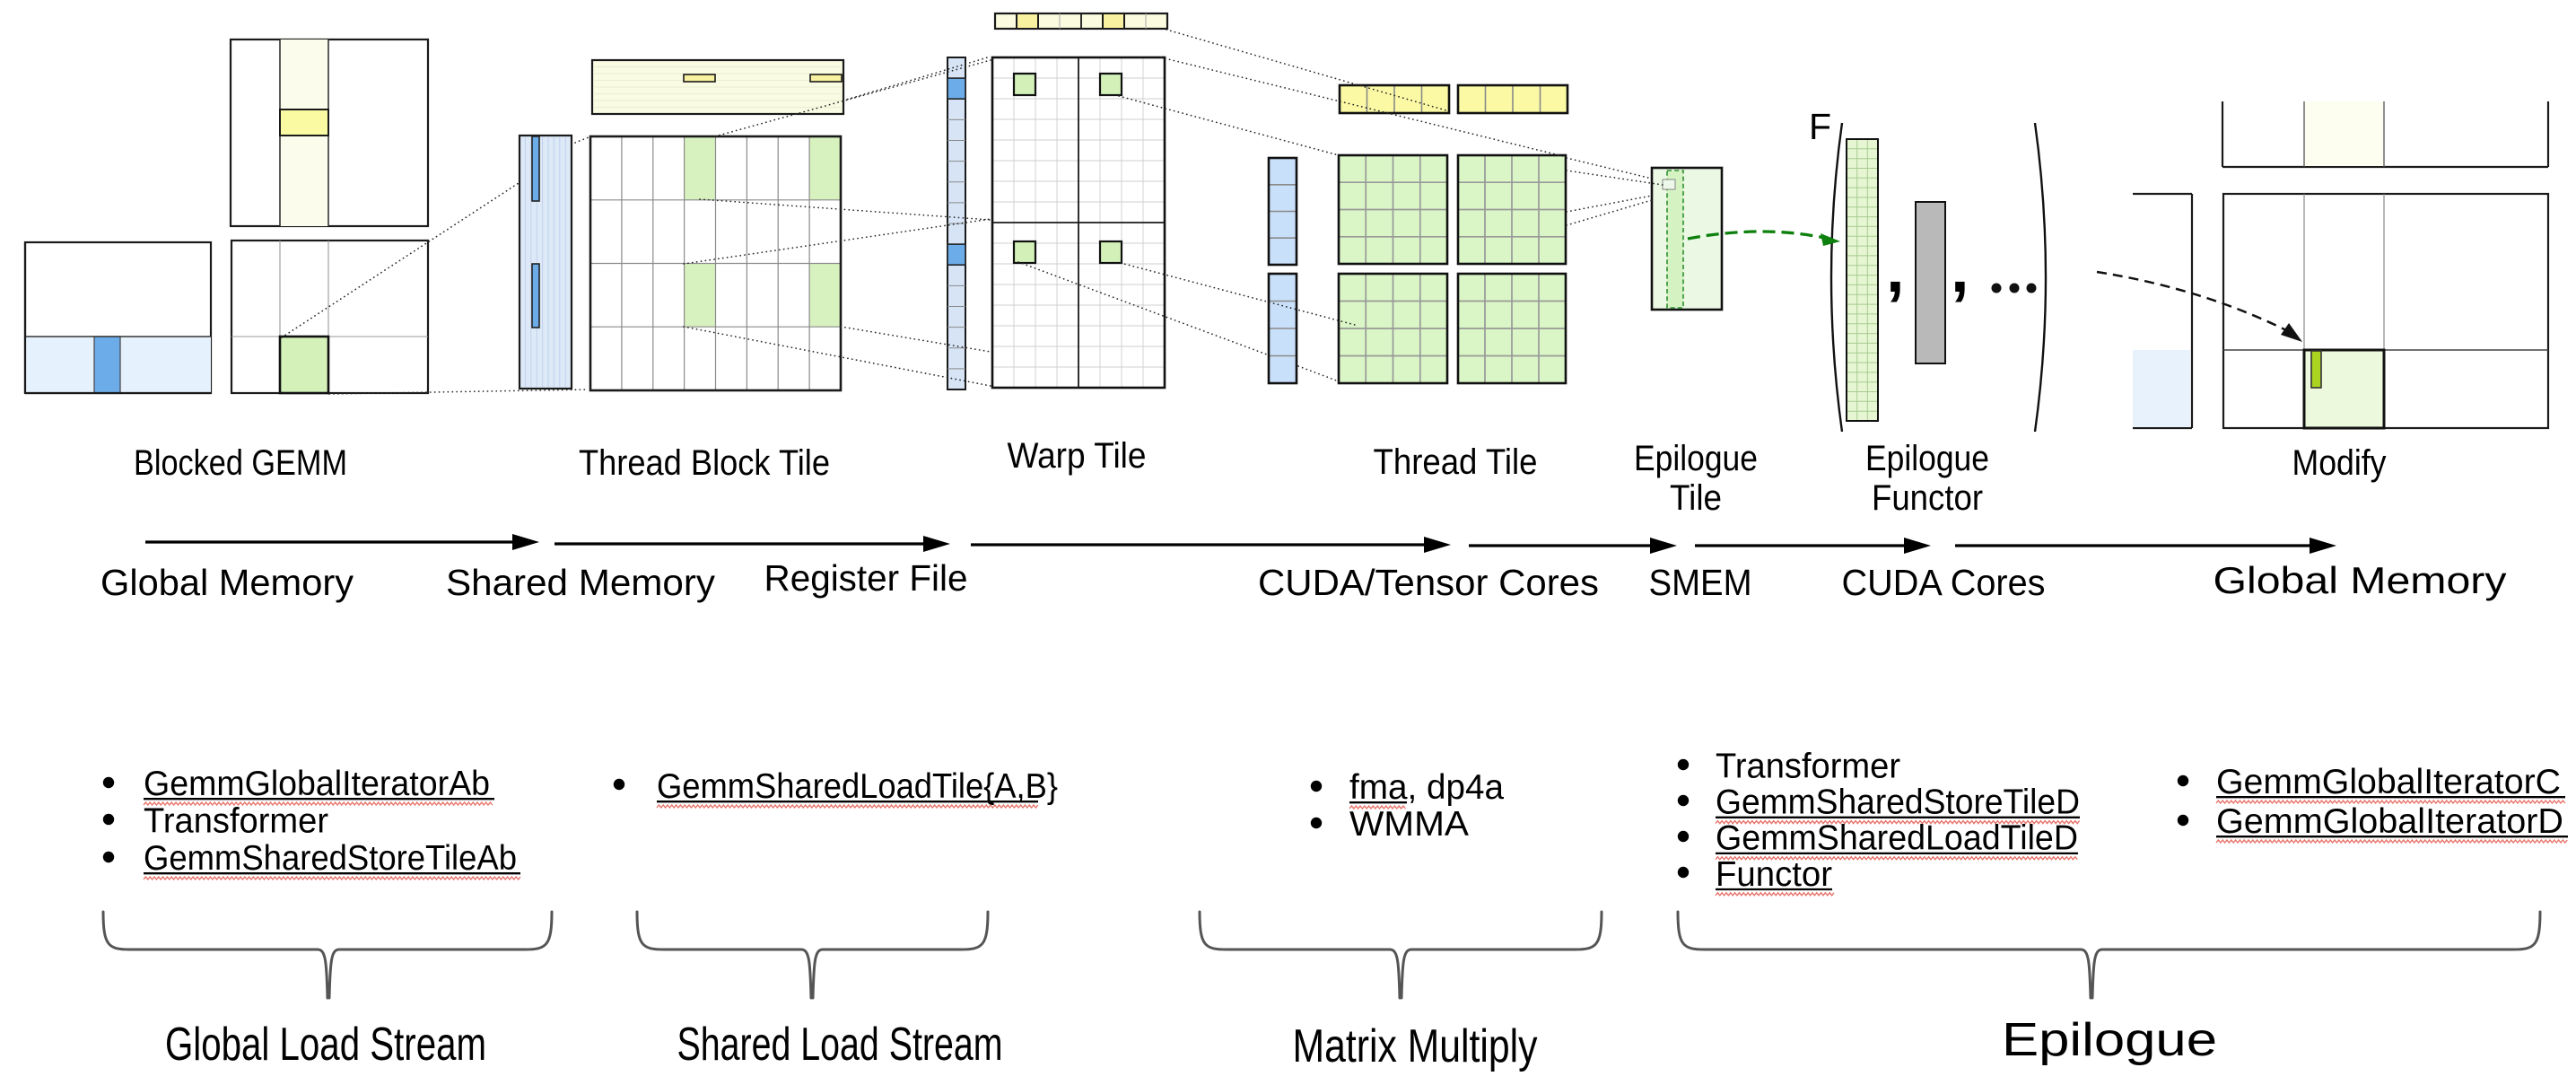 Image resolution: width=2576 pixels, height=1085 pixels. What do you see at coordinates (2390, 822) in the screenshot?
I see `svg-text: GemmGlobalIteratorD` at bounding box center [2390, 822].